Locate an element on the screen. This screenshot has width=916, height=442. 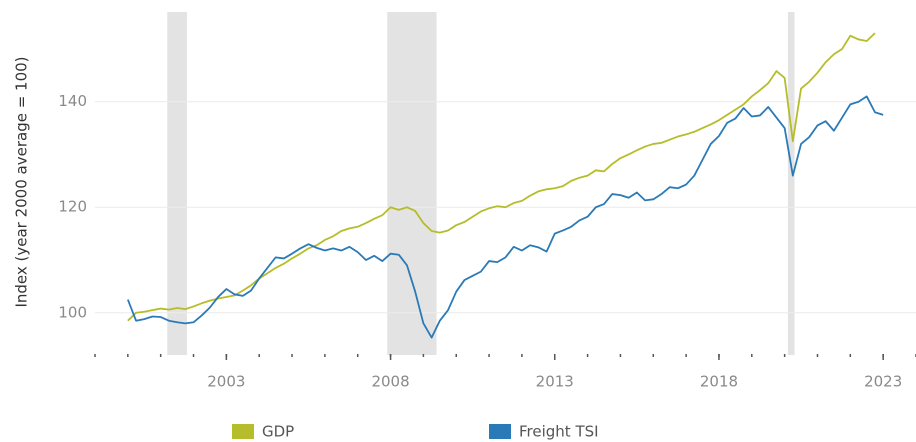
legend-label: Freight TSI is located at coordinates (559, 432).